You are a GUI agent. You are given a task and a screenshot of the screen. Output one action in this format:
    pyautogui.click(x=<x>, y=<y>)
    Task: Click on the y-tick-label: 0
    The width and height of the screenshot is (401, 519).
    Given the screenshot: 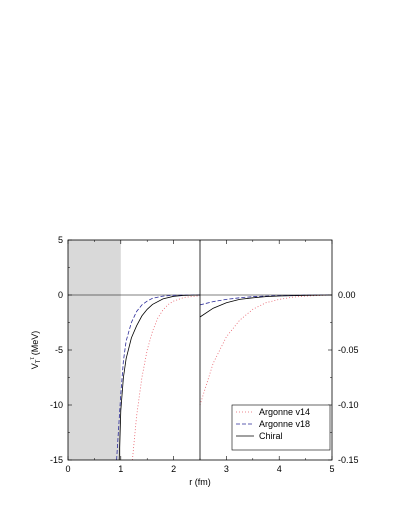 What is the action you would take?
    pyautogui.click(x=60, y=295)
    